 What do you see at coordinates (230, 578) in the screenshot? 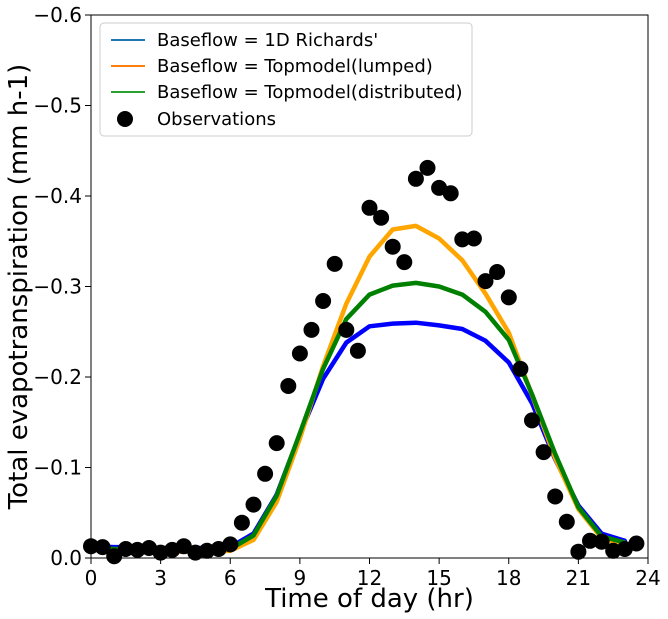
I see `x-tick-label: 6` at bounding box center [230, 578].